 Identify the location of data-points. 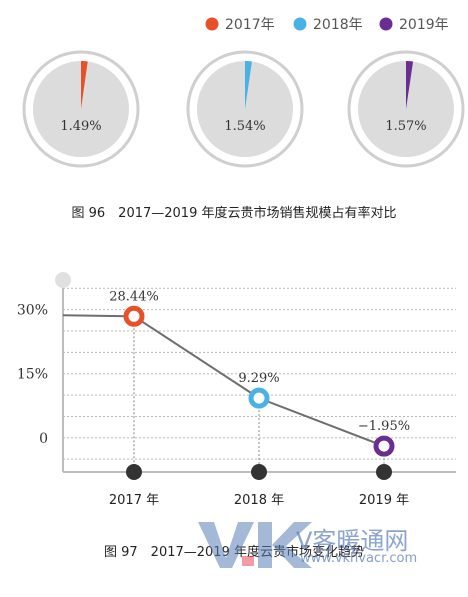
(259, 381).